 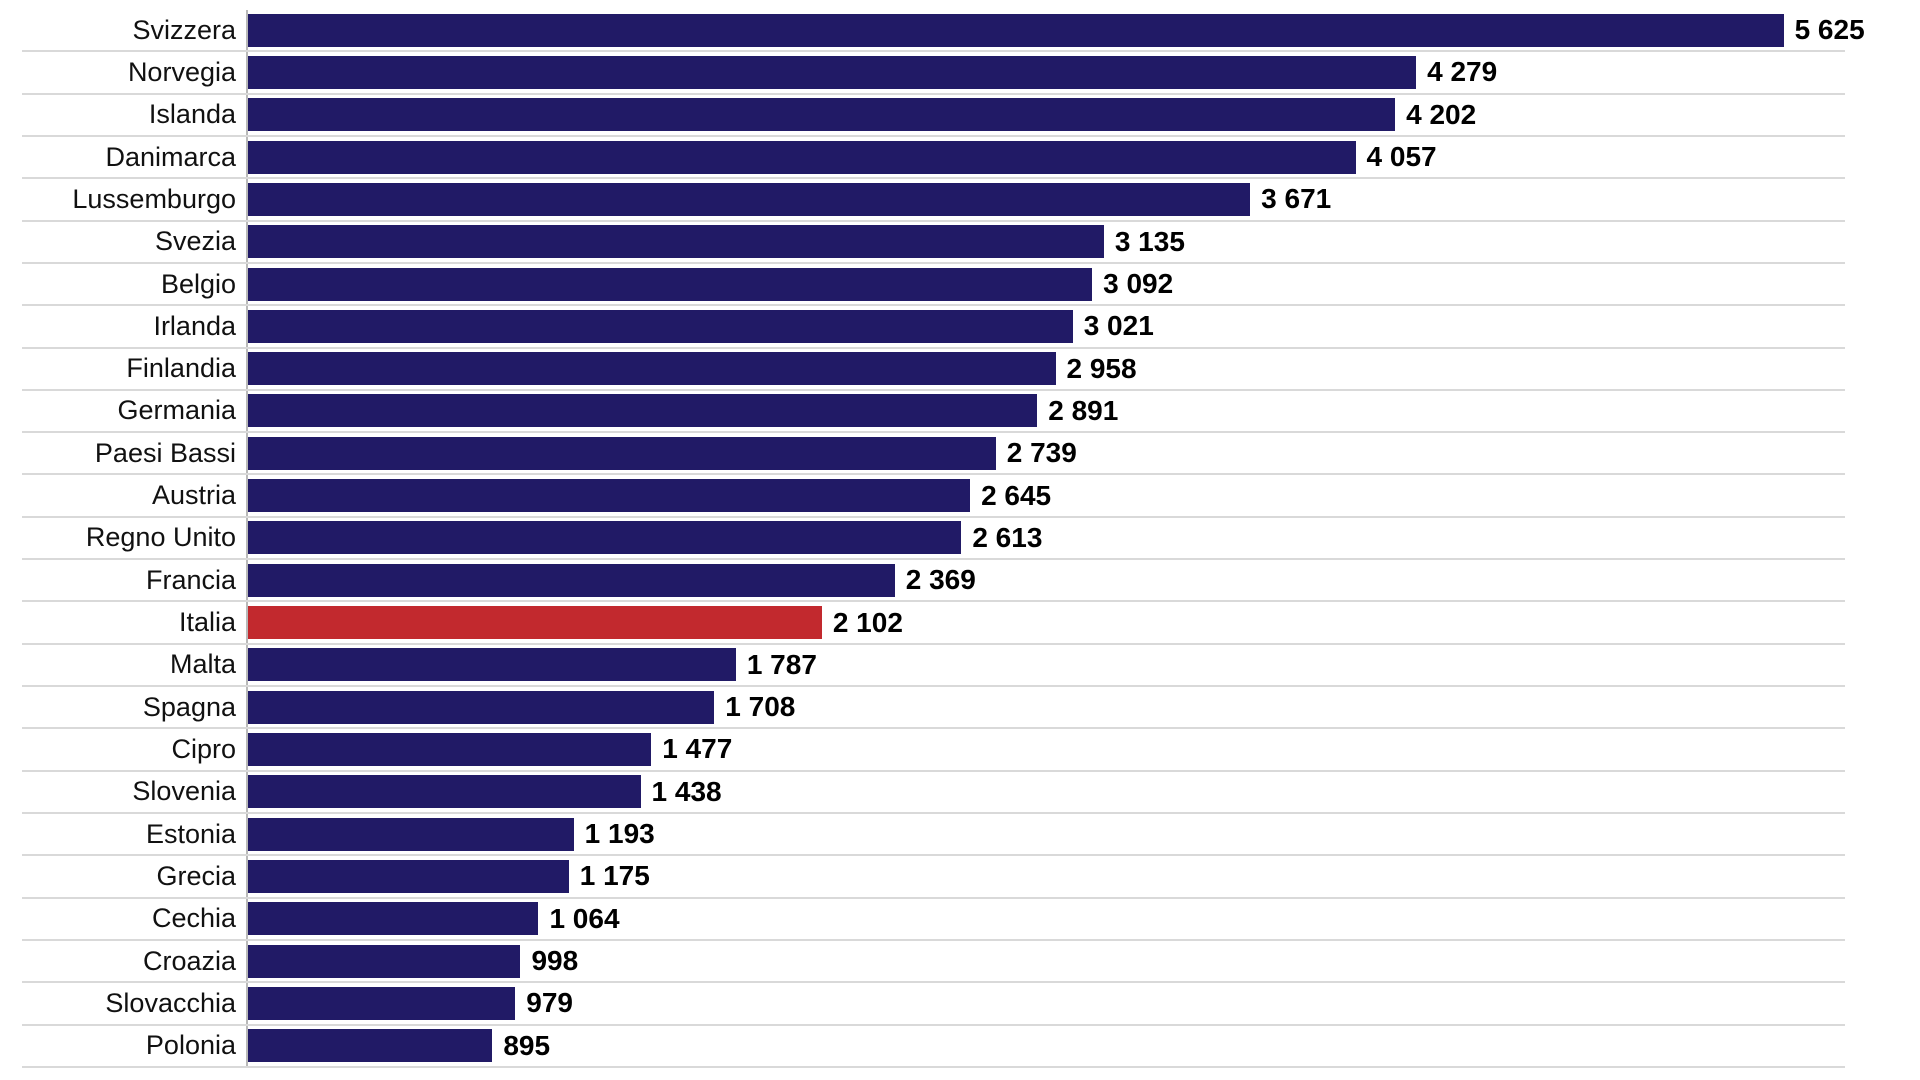 I want to click on bar-cipro, so click(x=450, y=749).